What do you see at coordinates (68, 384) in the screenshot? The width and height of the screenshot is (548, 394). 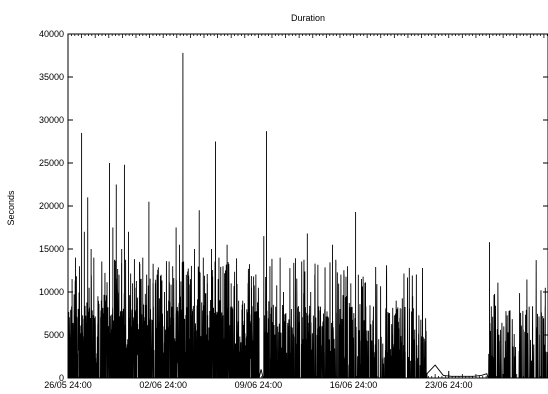 I see `x-tick-label: 26/05 24:00` at bounding box center [68, 384].